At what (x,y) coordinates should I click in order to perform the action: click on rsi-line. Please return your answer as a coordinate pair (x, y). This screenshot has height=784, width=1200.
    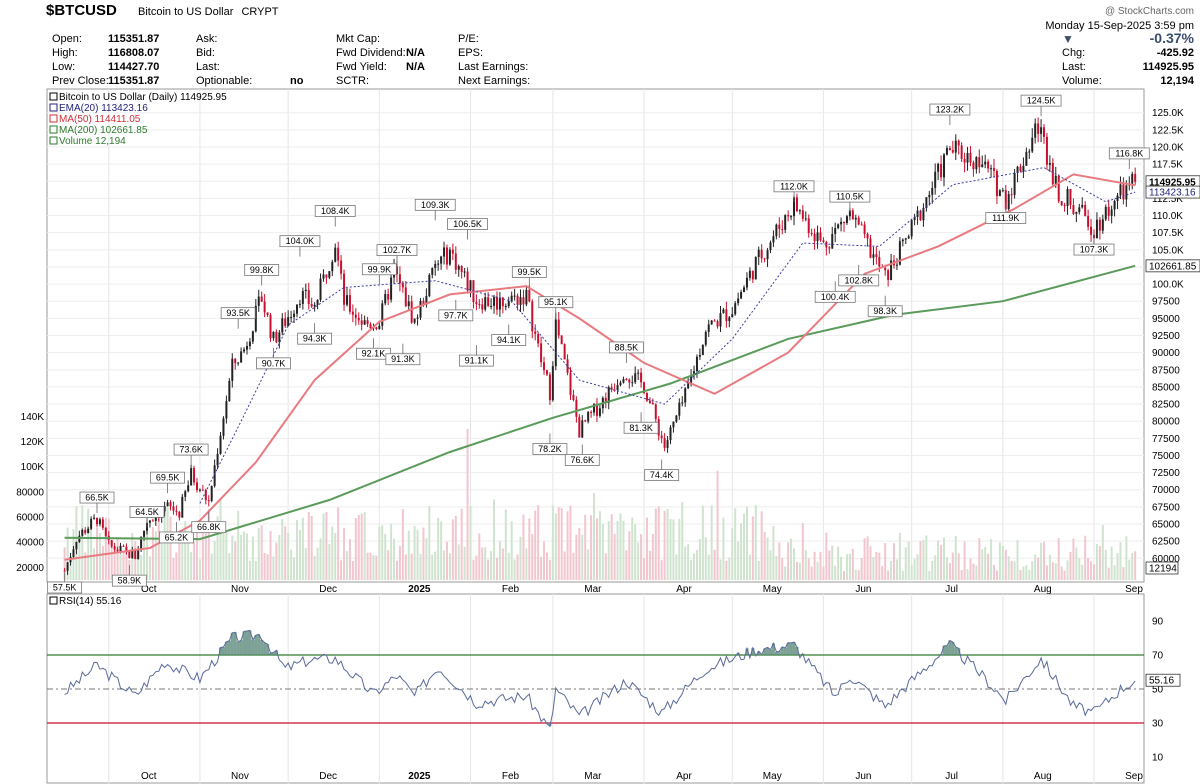
    Looking at the image, I should click on (600, 678).